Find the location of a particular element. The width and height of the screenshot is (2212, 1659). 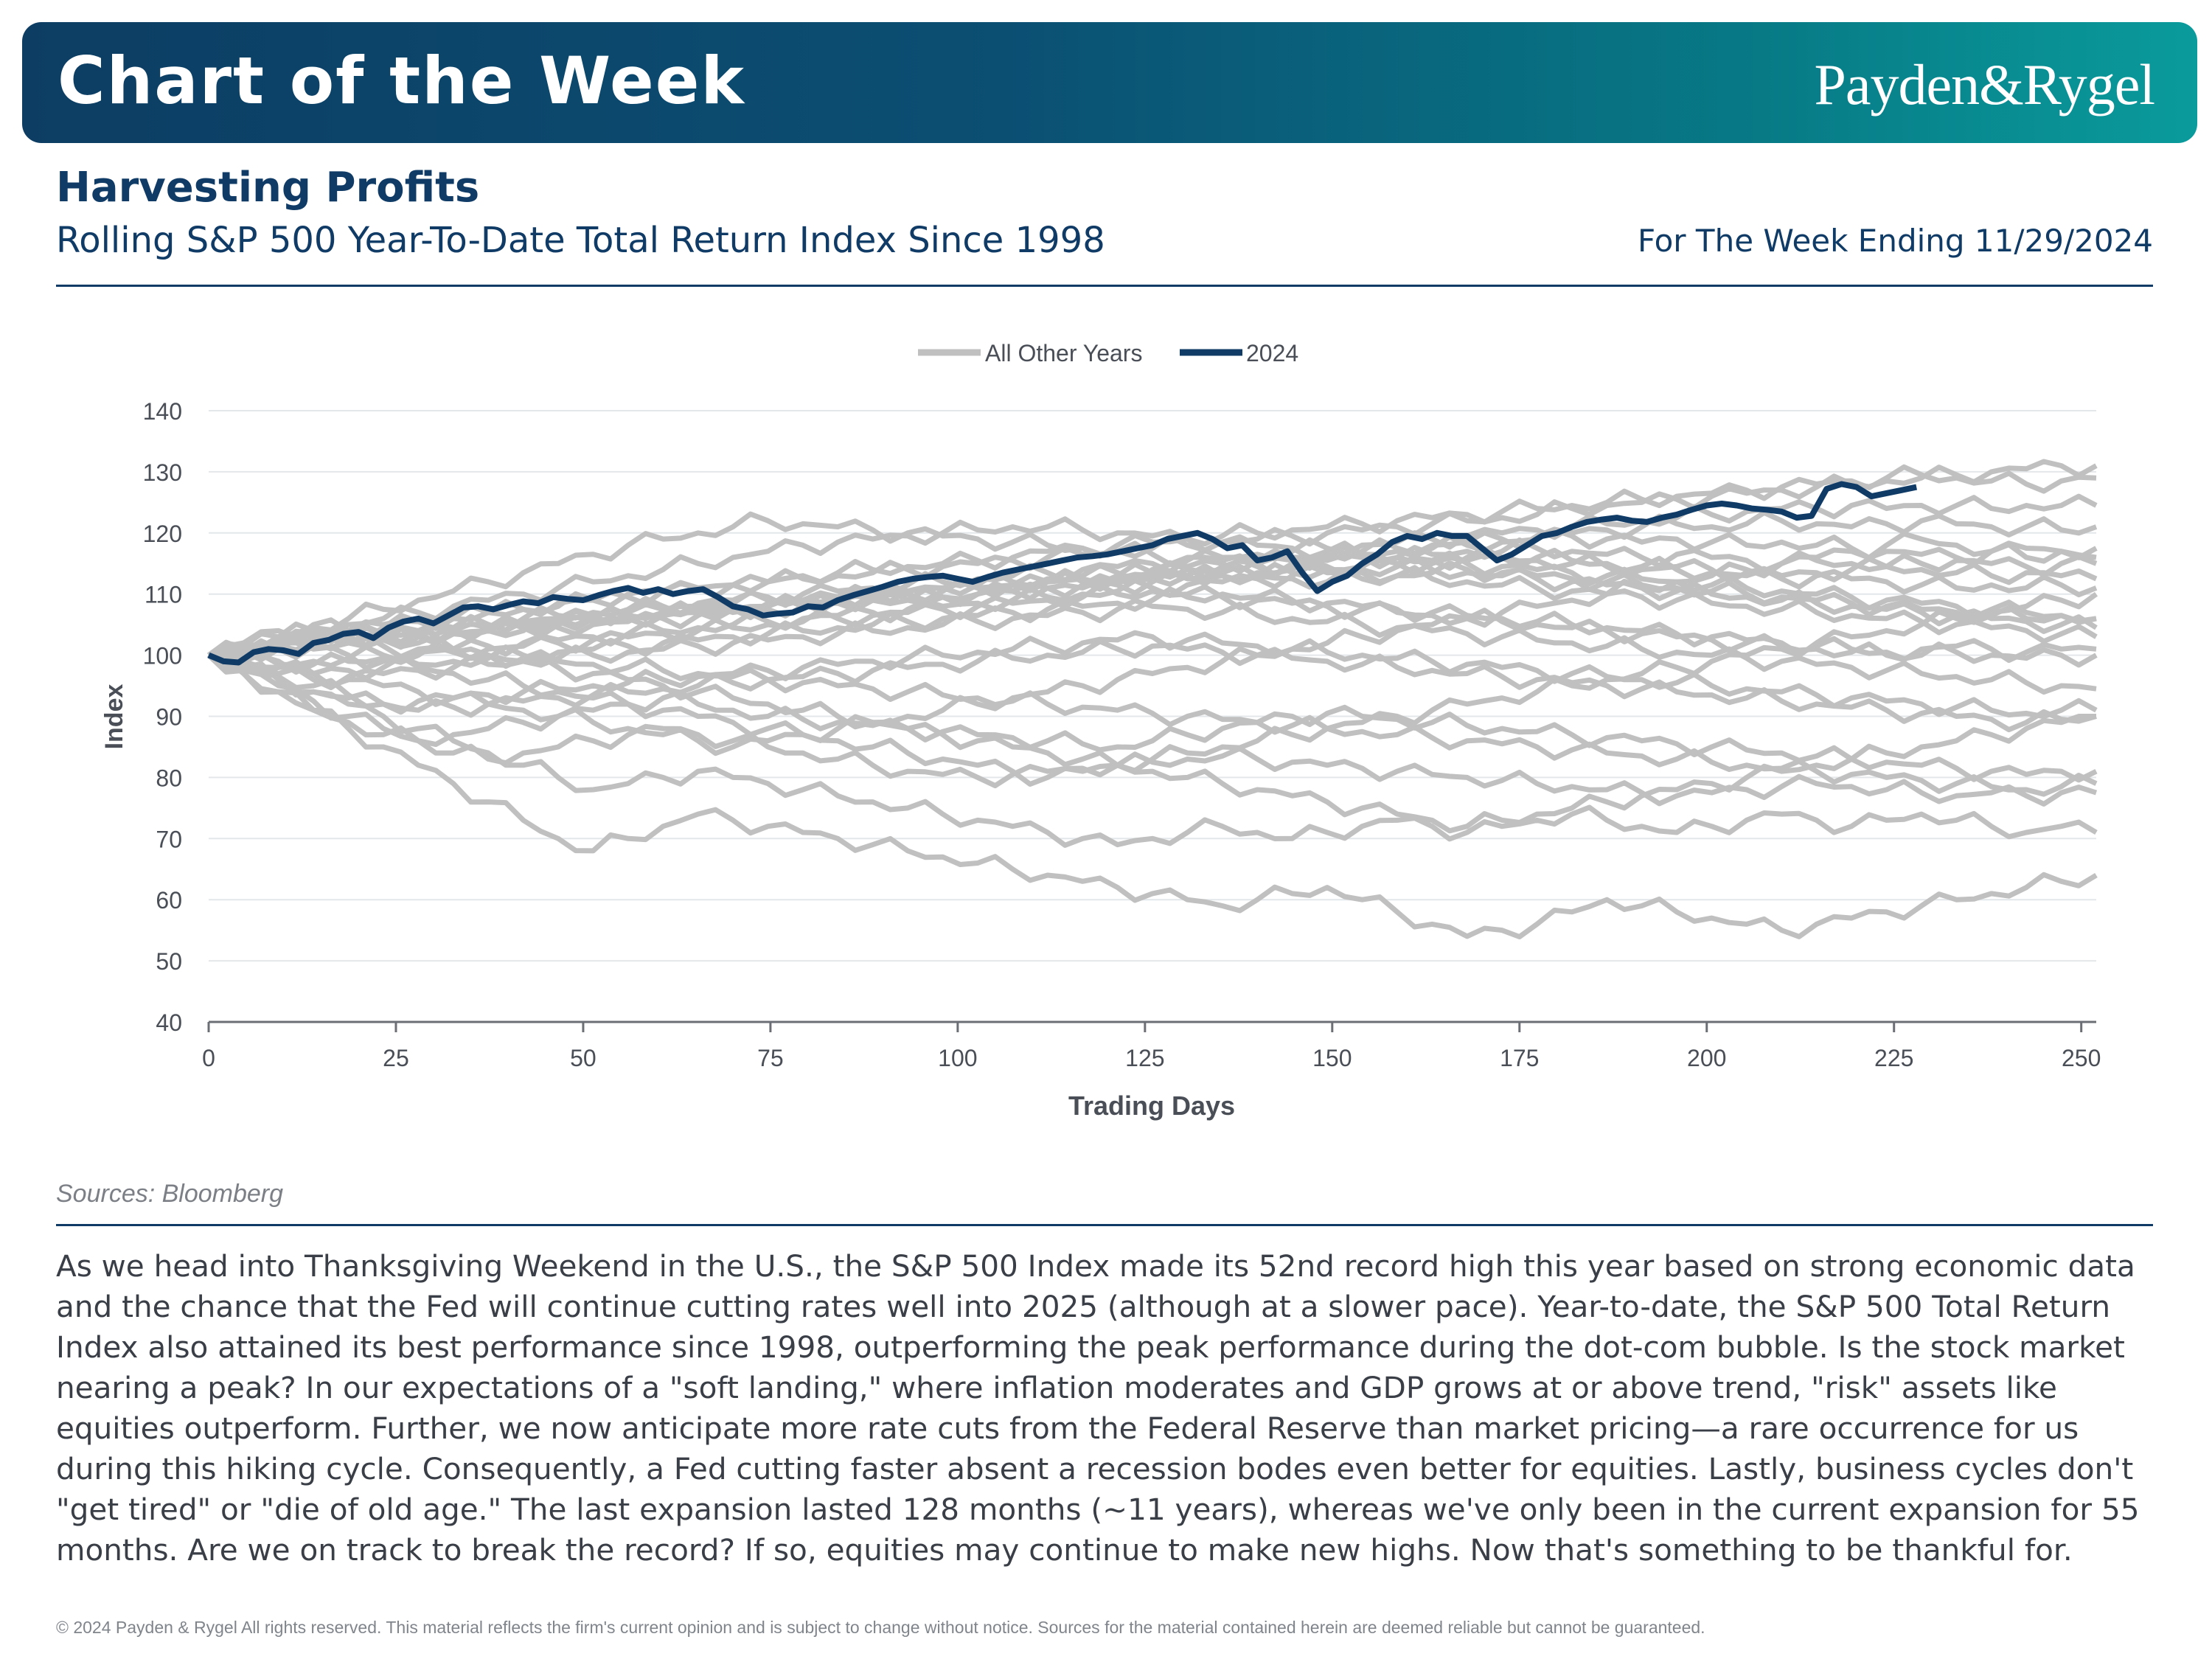

y-tick-label: 110 is located at coordinates (163, 595).